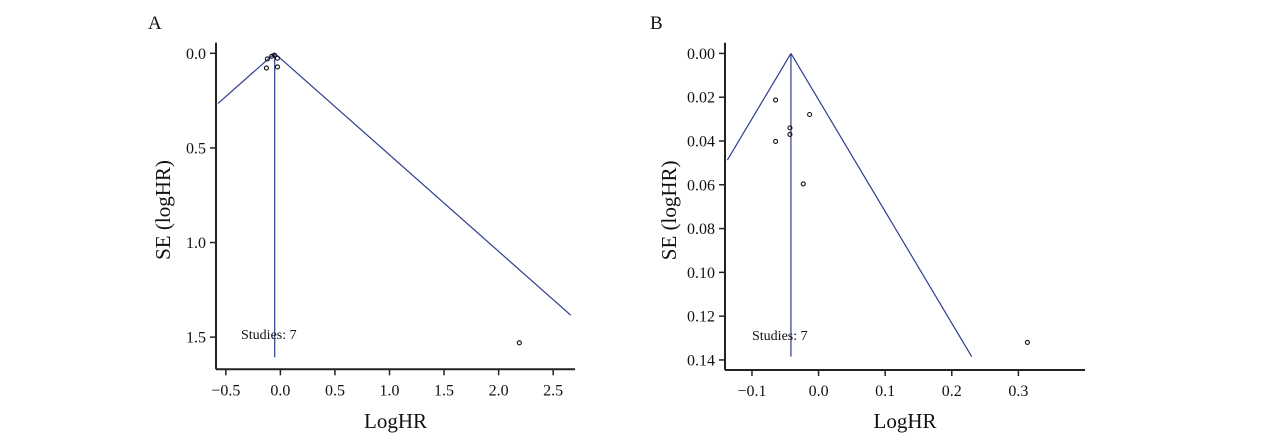 The image size is (1268, 441). I want to click on x-tick-label: −0.1, so click(751, 391).